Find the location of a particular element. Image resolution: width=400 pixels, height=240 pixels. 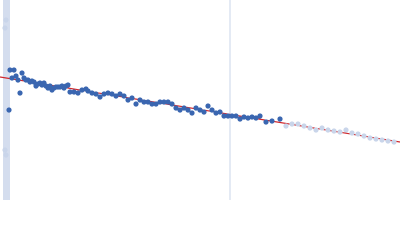

excluded-range is located at coordinates (6, 100).